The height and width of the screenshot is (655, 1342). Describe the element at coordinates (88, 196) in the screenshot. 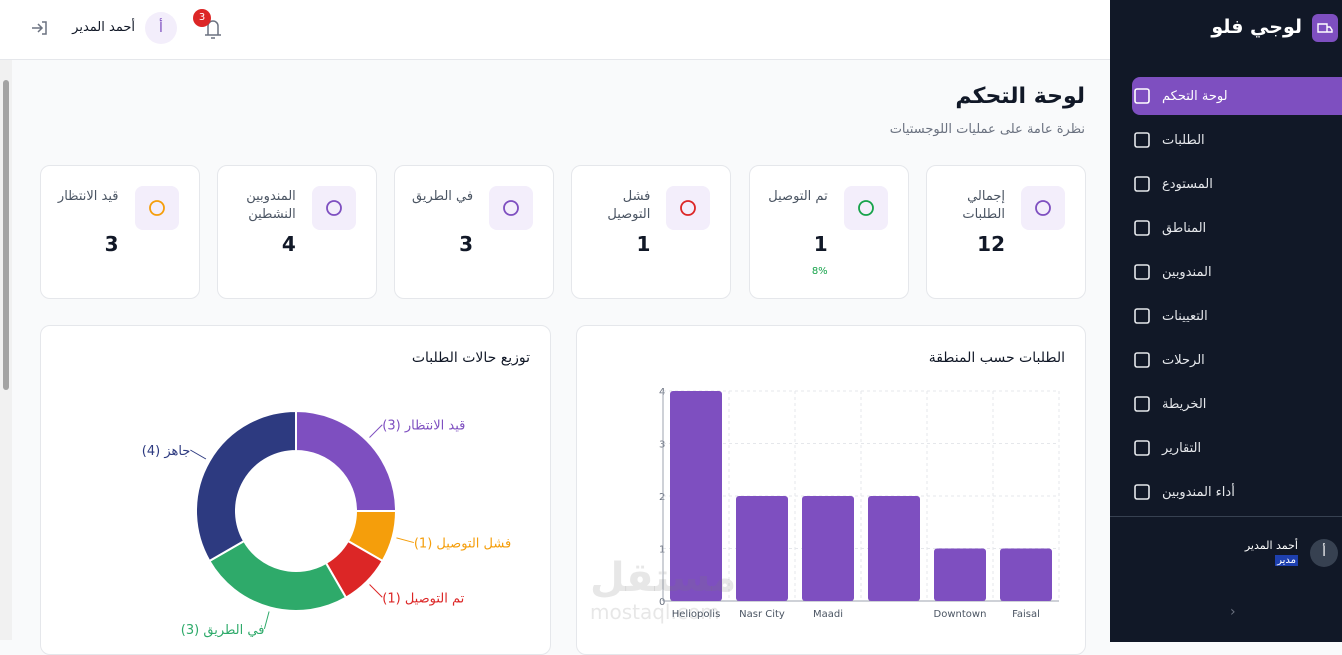

I see `stat-label: قيد الانتظار` at that location.